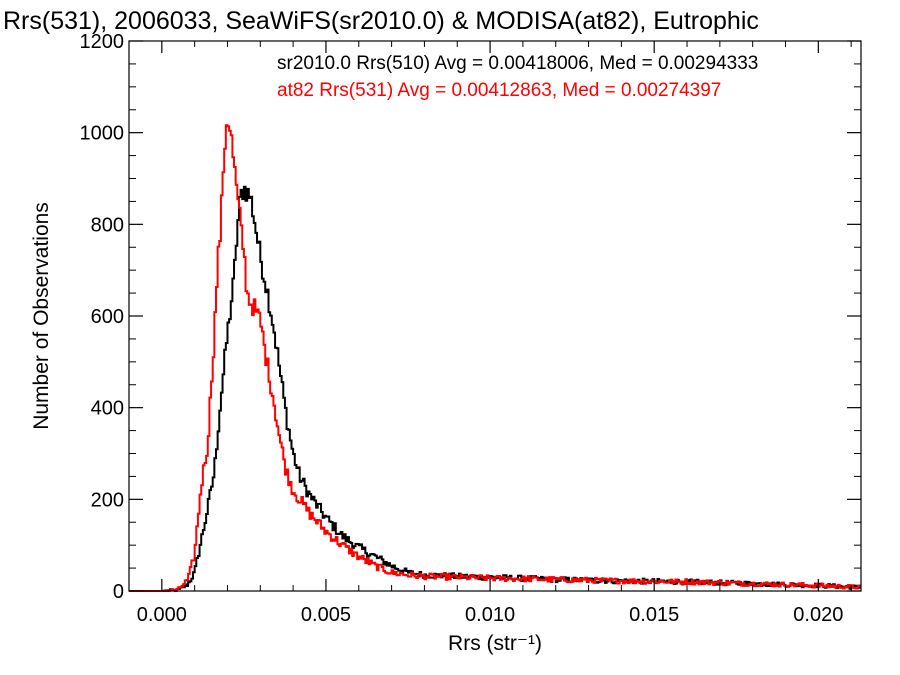 Image resolution: width=900 pixels, height=675 pixels. I want to click on y-axis-label: Number of Observations, so click(41, 316).